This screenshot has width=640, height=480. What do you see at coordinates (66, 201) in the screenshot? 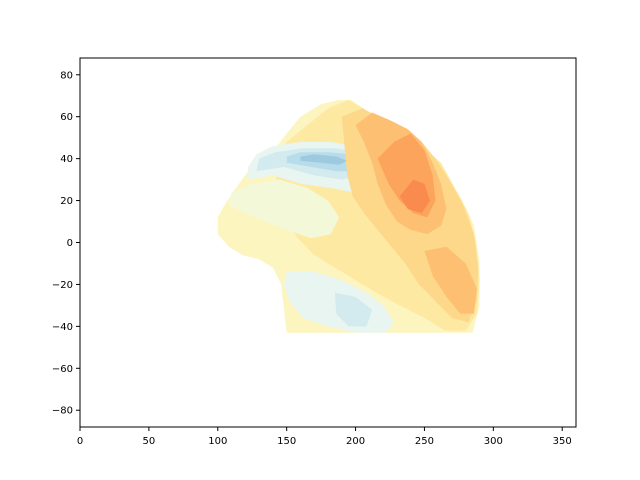
I see `y-tick-label: 20` at bounding box center [66, 201].